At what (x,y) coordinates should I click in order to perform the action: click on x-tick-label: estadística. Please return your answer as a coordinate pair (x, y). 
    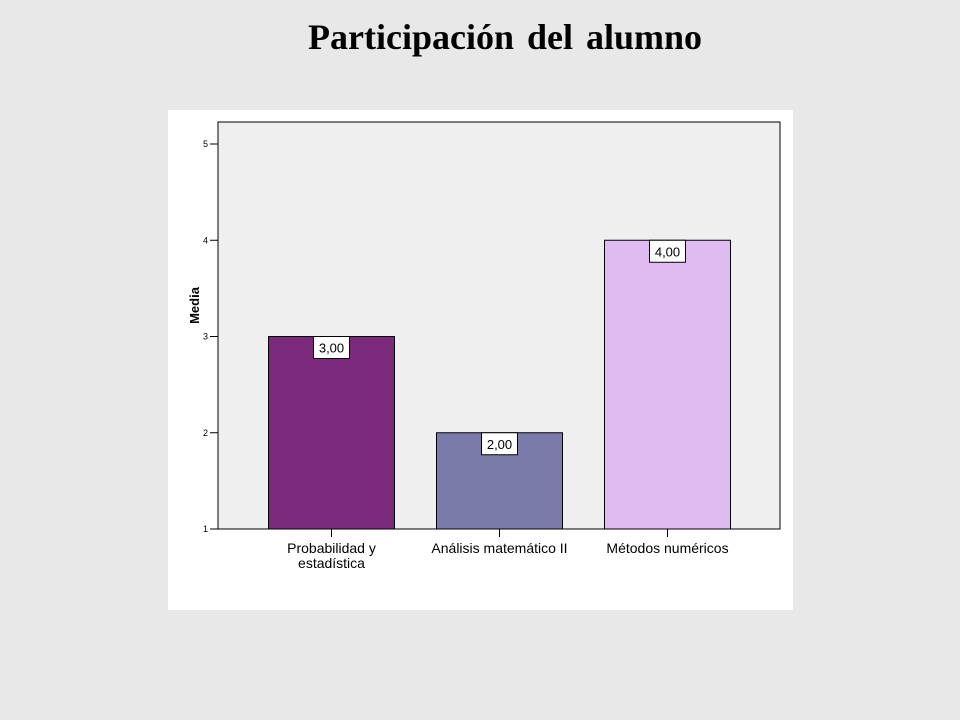
    Looking at the image, I should click on (331, 563).